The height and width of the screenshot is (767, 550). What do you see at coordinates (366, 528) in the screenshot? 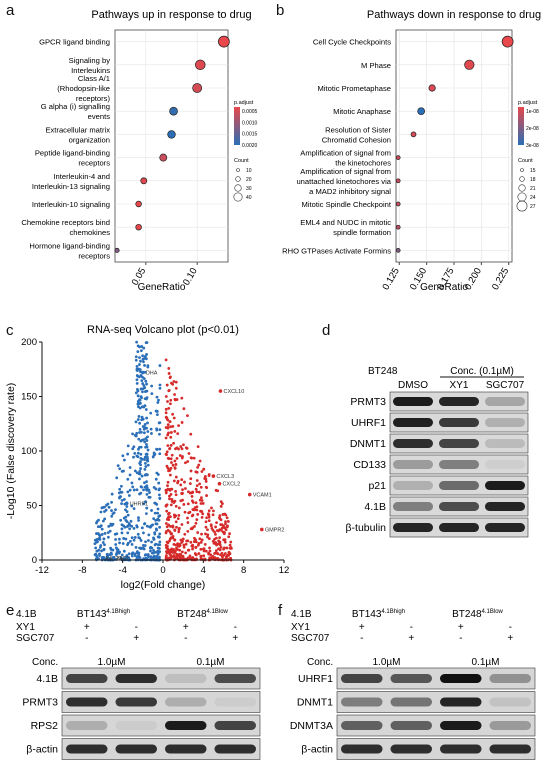
I see `d-row-label: β-tubulin` at bounding box center [366, 528].